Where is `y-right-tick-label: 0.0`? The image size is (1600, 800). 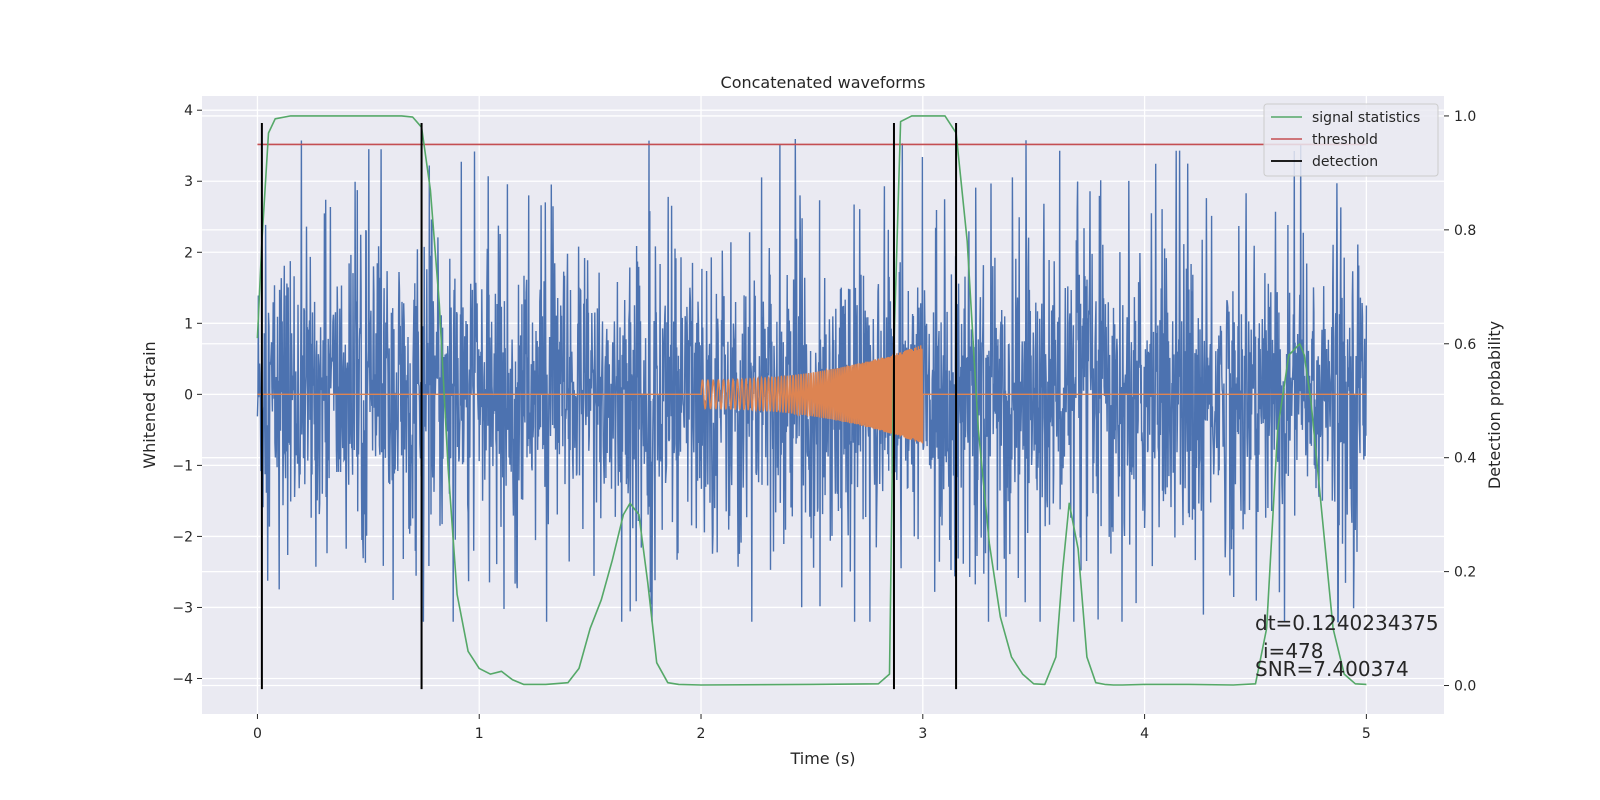 y-right-tick-label: 0.0 is located at coordinates (1465, 687).